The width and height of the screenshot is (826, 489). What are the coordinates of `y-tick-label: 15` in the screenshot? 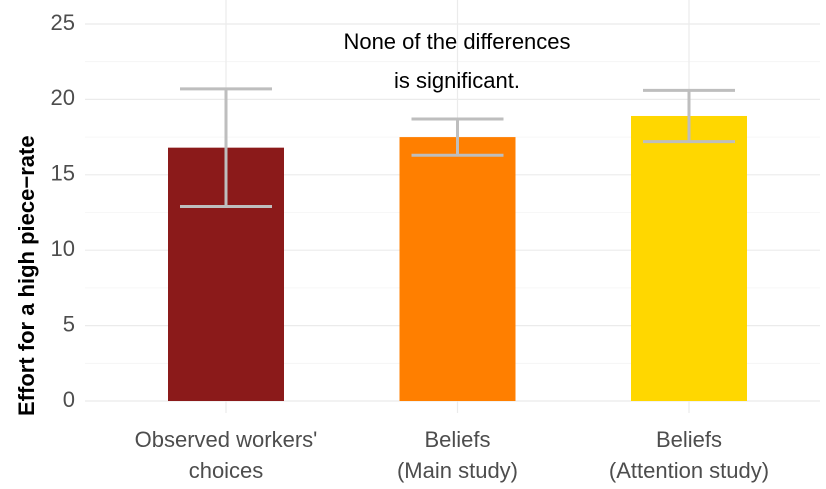 It's located at (63, 173).